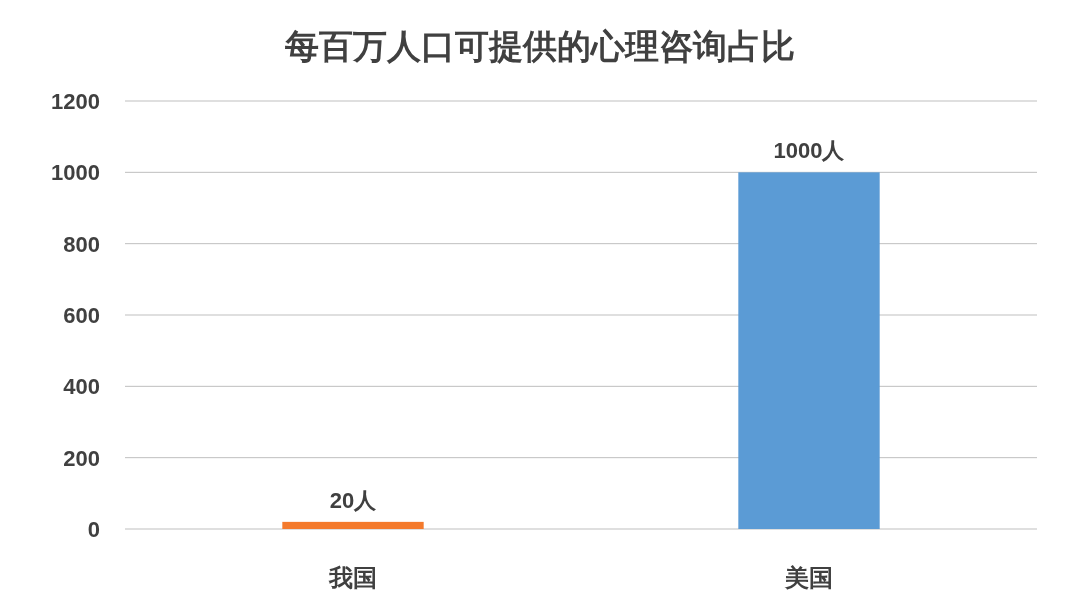  What do you see at coordinates (809, 151) in the screenshot?
I see `data-label: 1000人` at bounding box center [809, 151].